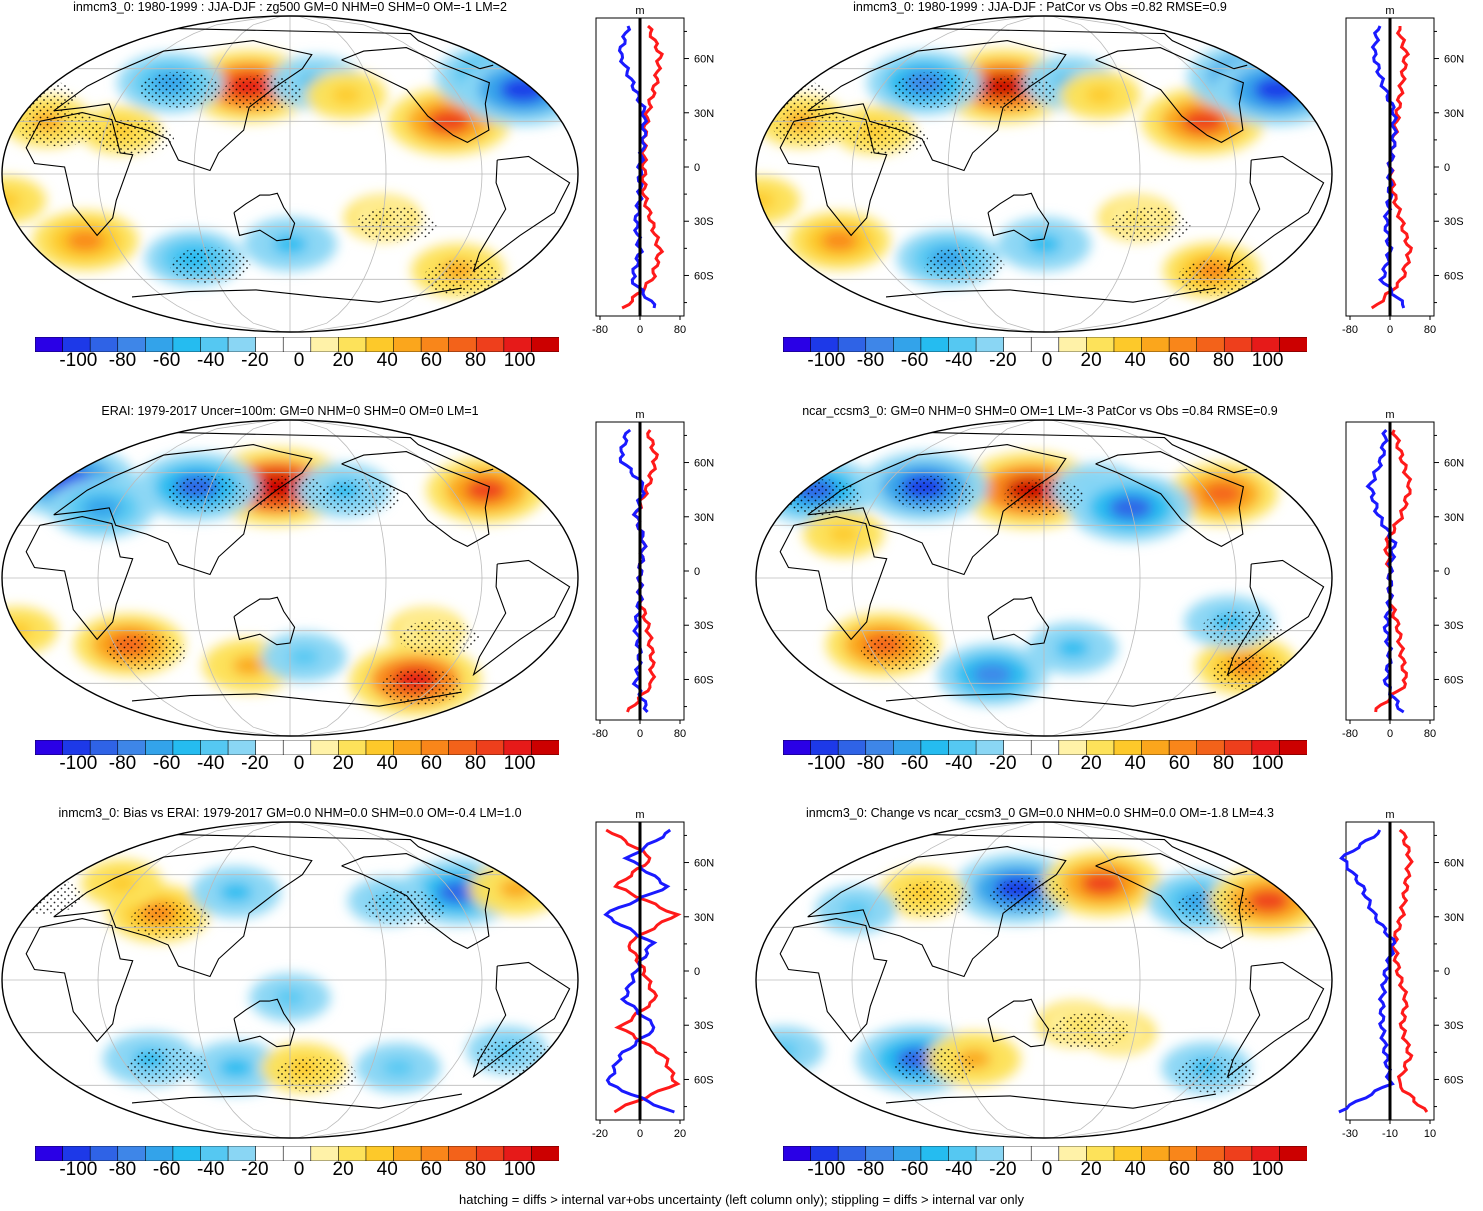 The height and width of the screenshot is (1211, 1483). I want to click on panel-6-profile: m 60N 30N 0 30S 60S -30 -10 10, so click(1401, 974).